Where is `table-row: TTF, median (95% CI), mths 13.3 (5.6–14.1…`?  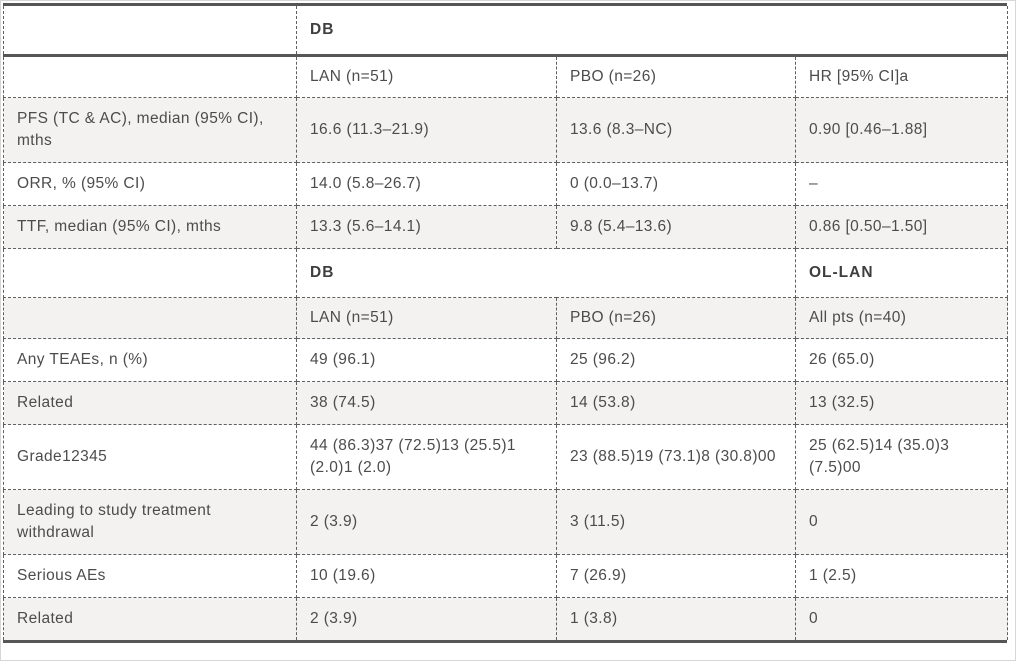 table-row: TTF, median (95% CI), mths 13.3 (5.6–14.1… is located at coordinates (506, 227).